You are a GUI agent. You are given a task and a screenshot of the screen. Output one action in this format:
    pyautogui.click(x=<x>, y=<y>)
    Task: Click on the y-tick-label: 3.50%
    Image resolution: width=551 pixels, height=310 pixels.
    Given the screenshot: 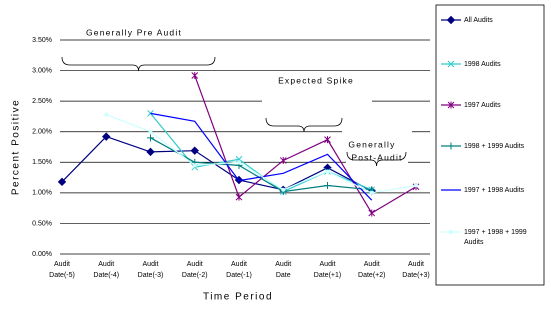 What is the action you would take?
    pyautogui.click(x=42, y=40)
    